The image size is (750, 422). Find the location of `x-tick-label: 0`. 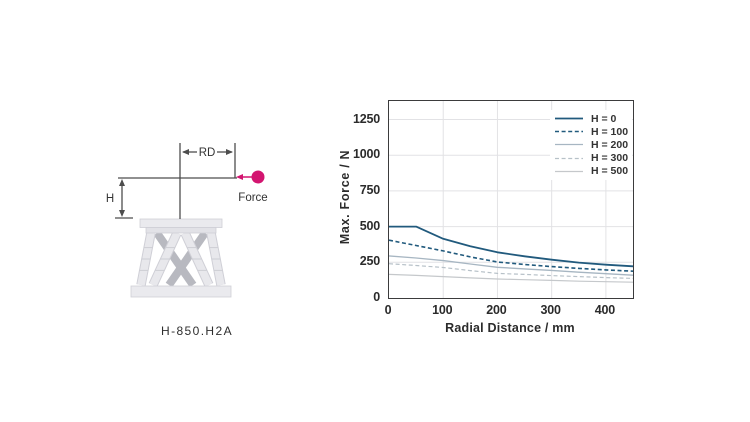

x-tick-label: 0 is located at coordinates (388, 310).